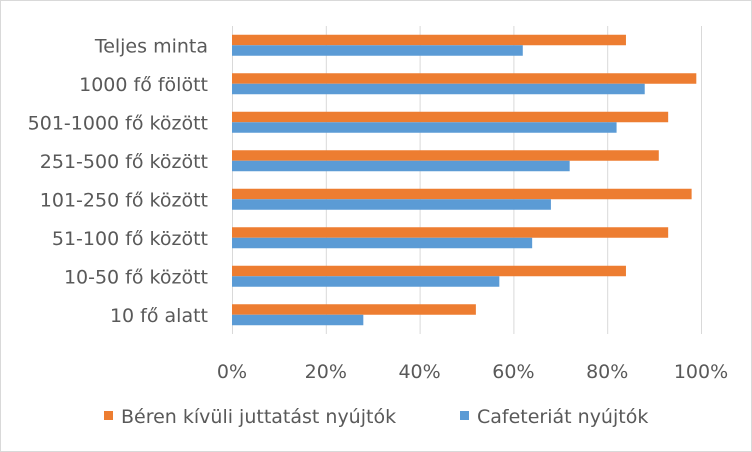 Image resolution: width=752 pixels, height=452 pixels. I want to click on category-label: 501-1000 fő között, so click(118, 123).